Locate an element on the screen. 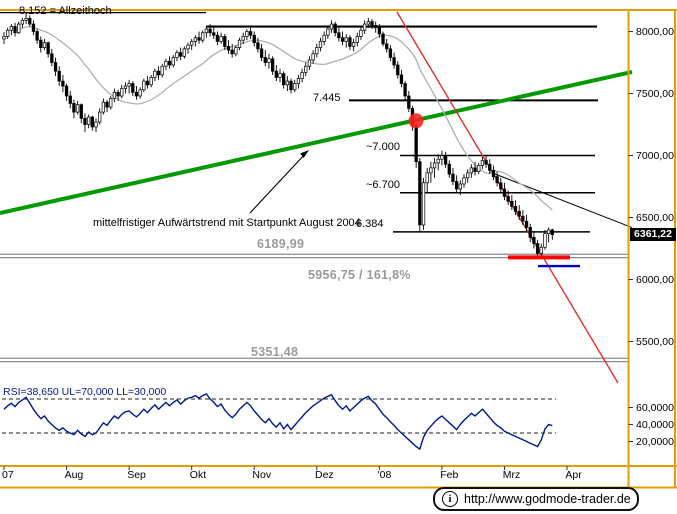 Image resolution: width=677 pixels, height=514 pixels. price-axis-label: 6500,00 is located at coordinates (655, 217).